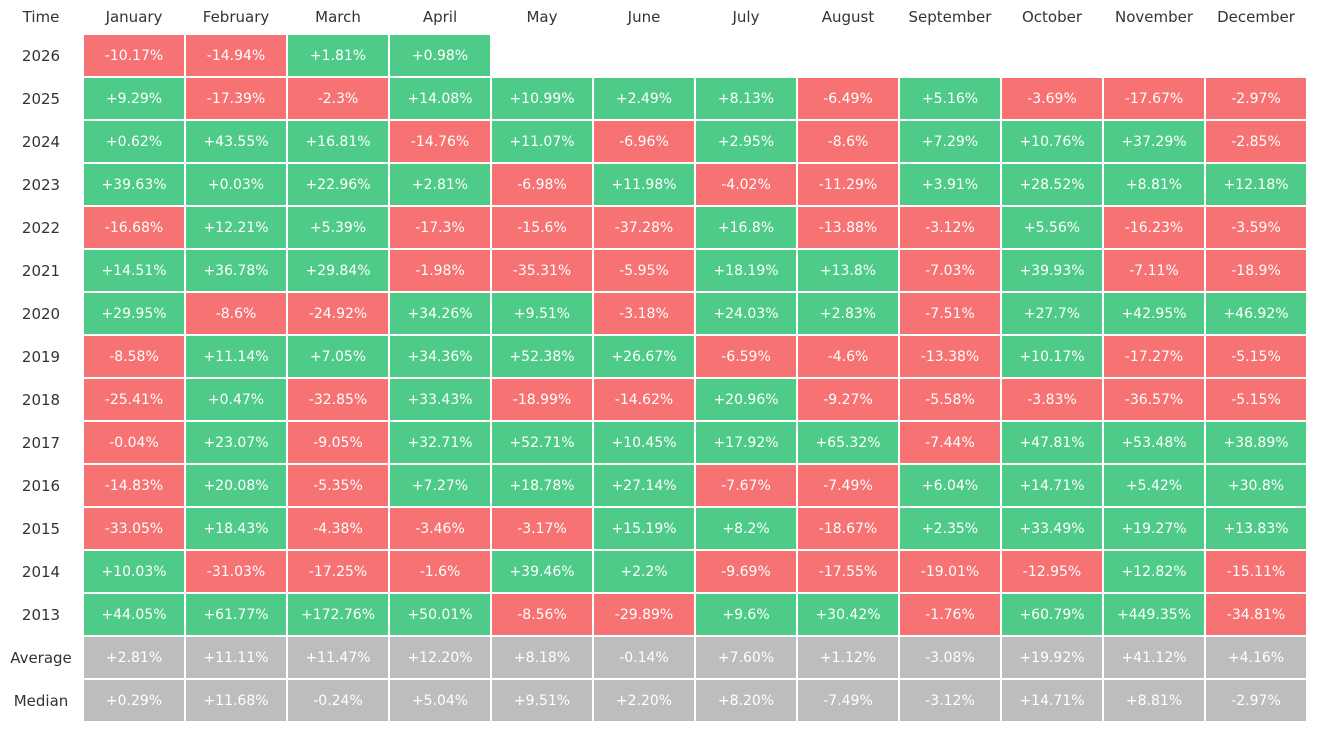  I want to click on return-cell: +8.20%, so click(746, 700).